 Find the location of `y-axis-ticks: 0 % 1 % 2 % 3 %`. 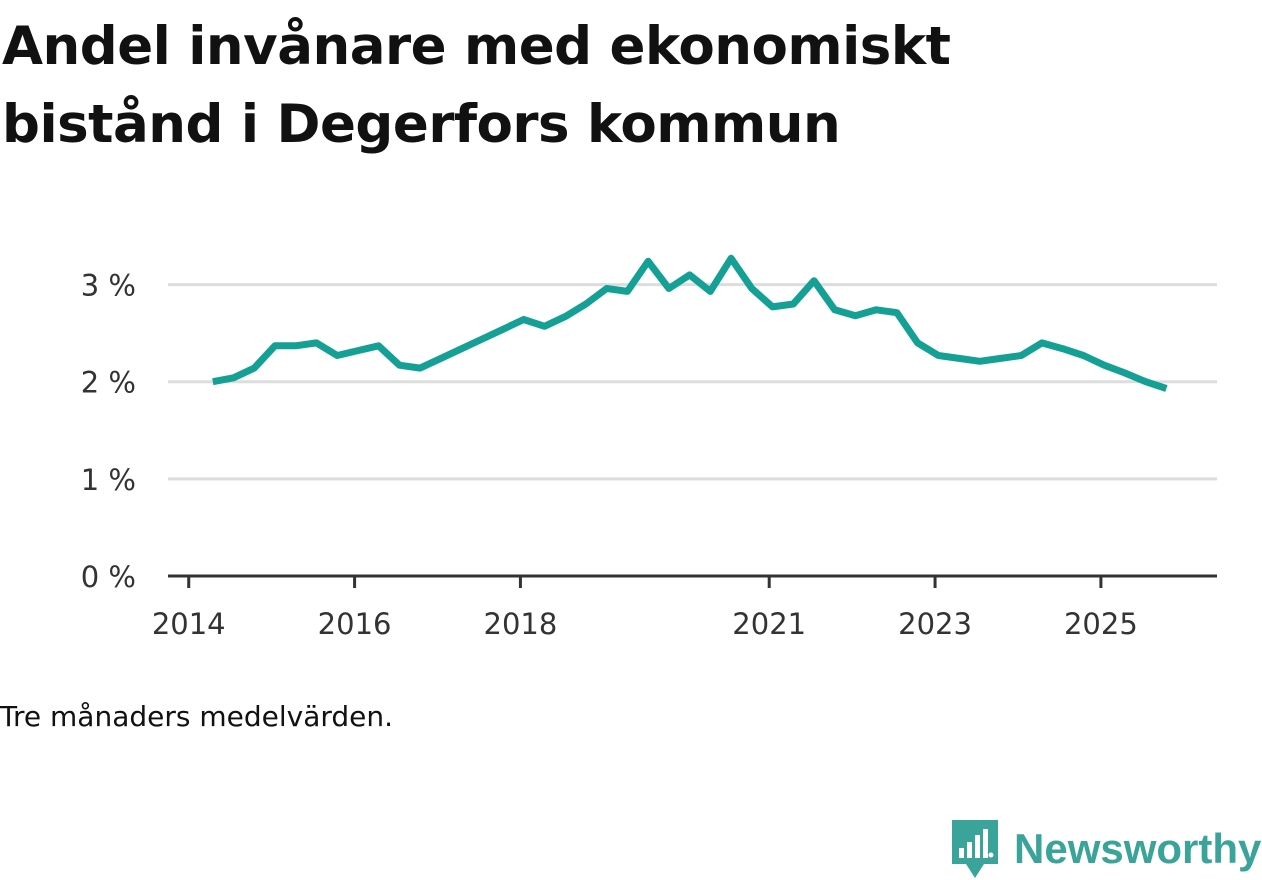

y-axis-ticks: 0 % 1 % 2 % 3 % is located at coordinates (108, 431).